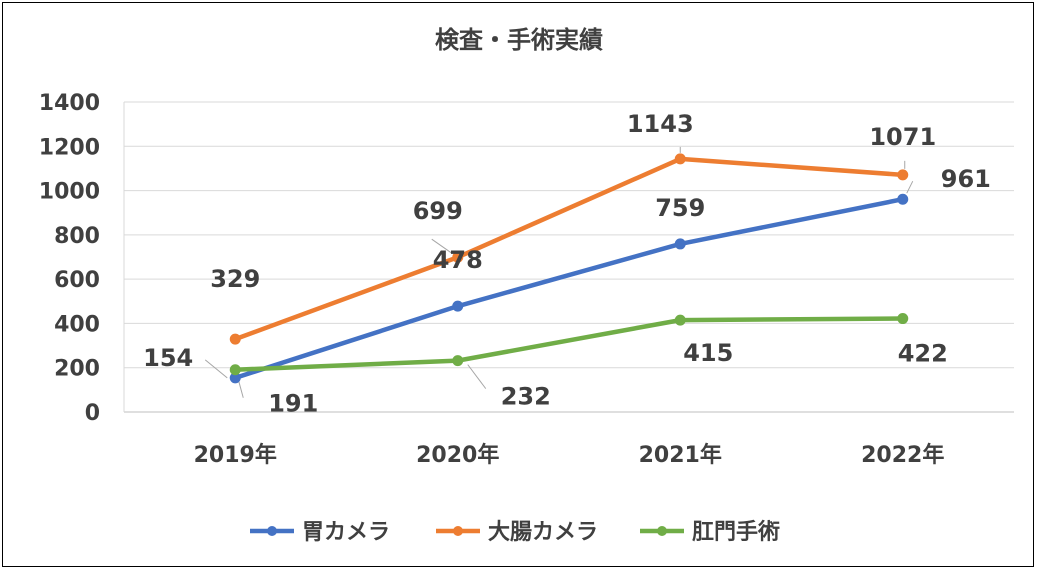 The width and height of the screenshot is (1038, 571). I want to click on y-tick-label: 600, so click(77, 280).